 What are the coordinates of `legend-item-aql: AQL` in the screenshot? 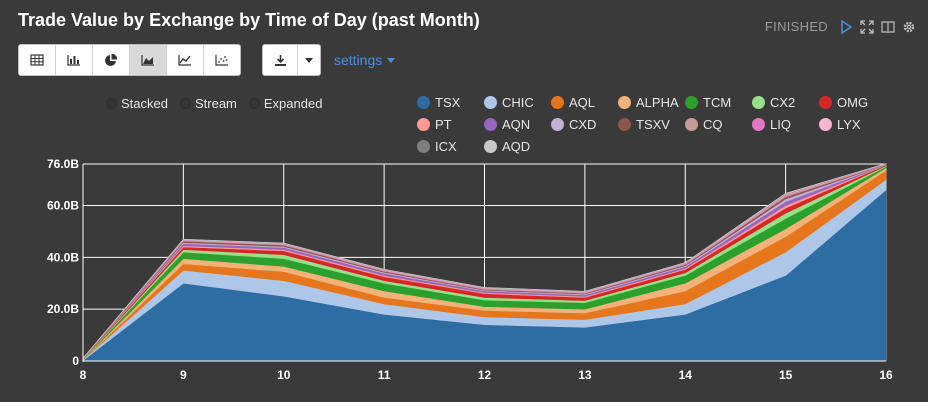 It's located at (584, 102).